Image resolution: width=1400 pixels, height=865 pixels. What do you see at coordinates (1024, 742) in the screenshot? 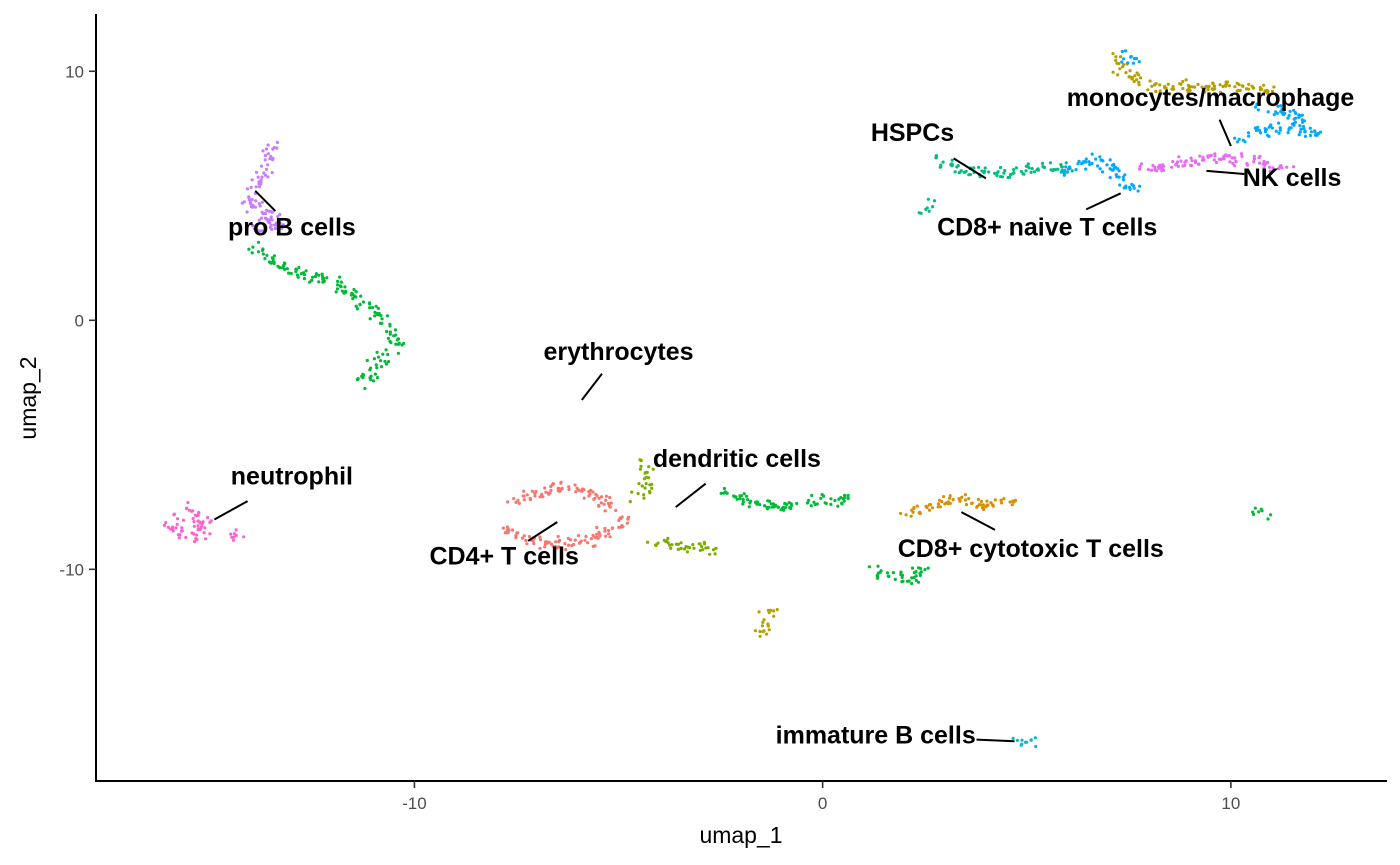
I see `cluster-points-immature-b-cells` at bounding box center [1024, 742].